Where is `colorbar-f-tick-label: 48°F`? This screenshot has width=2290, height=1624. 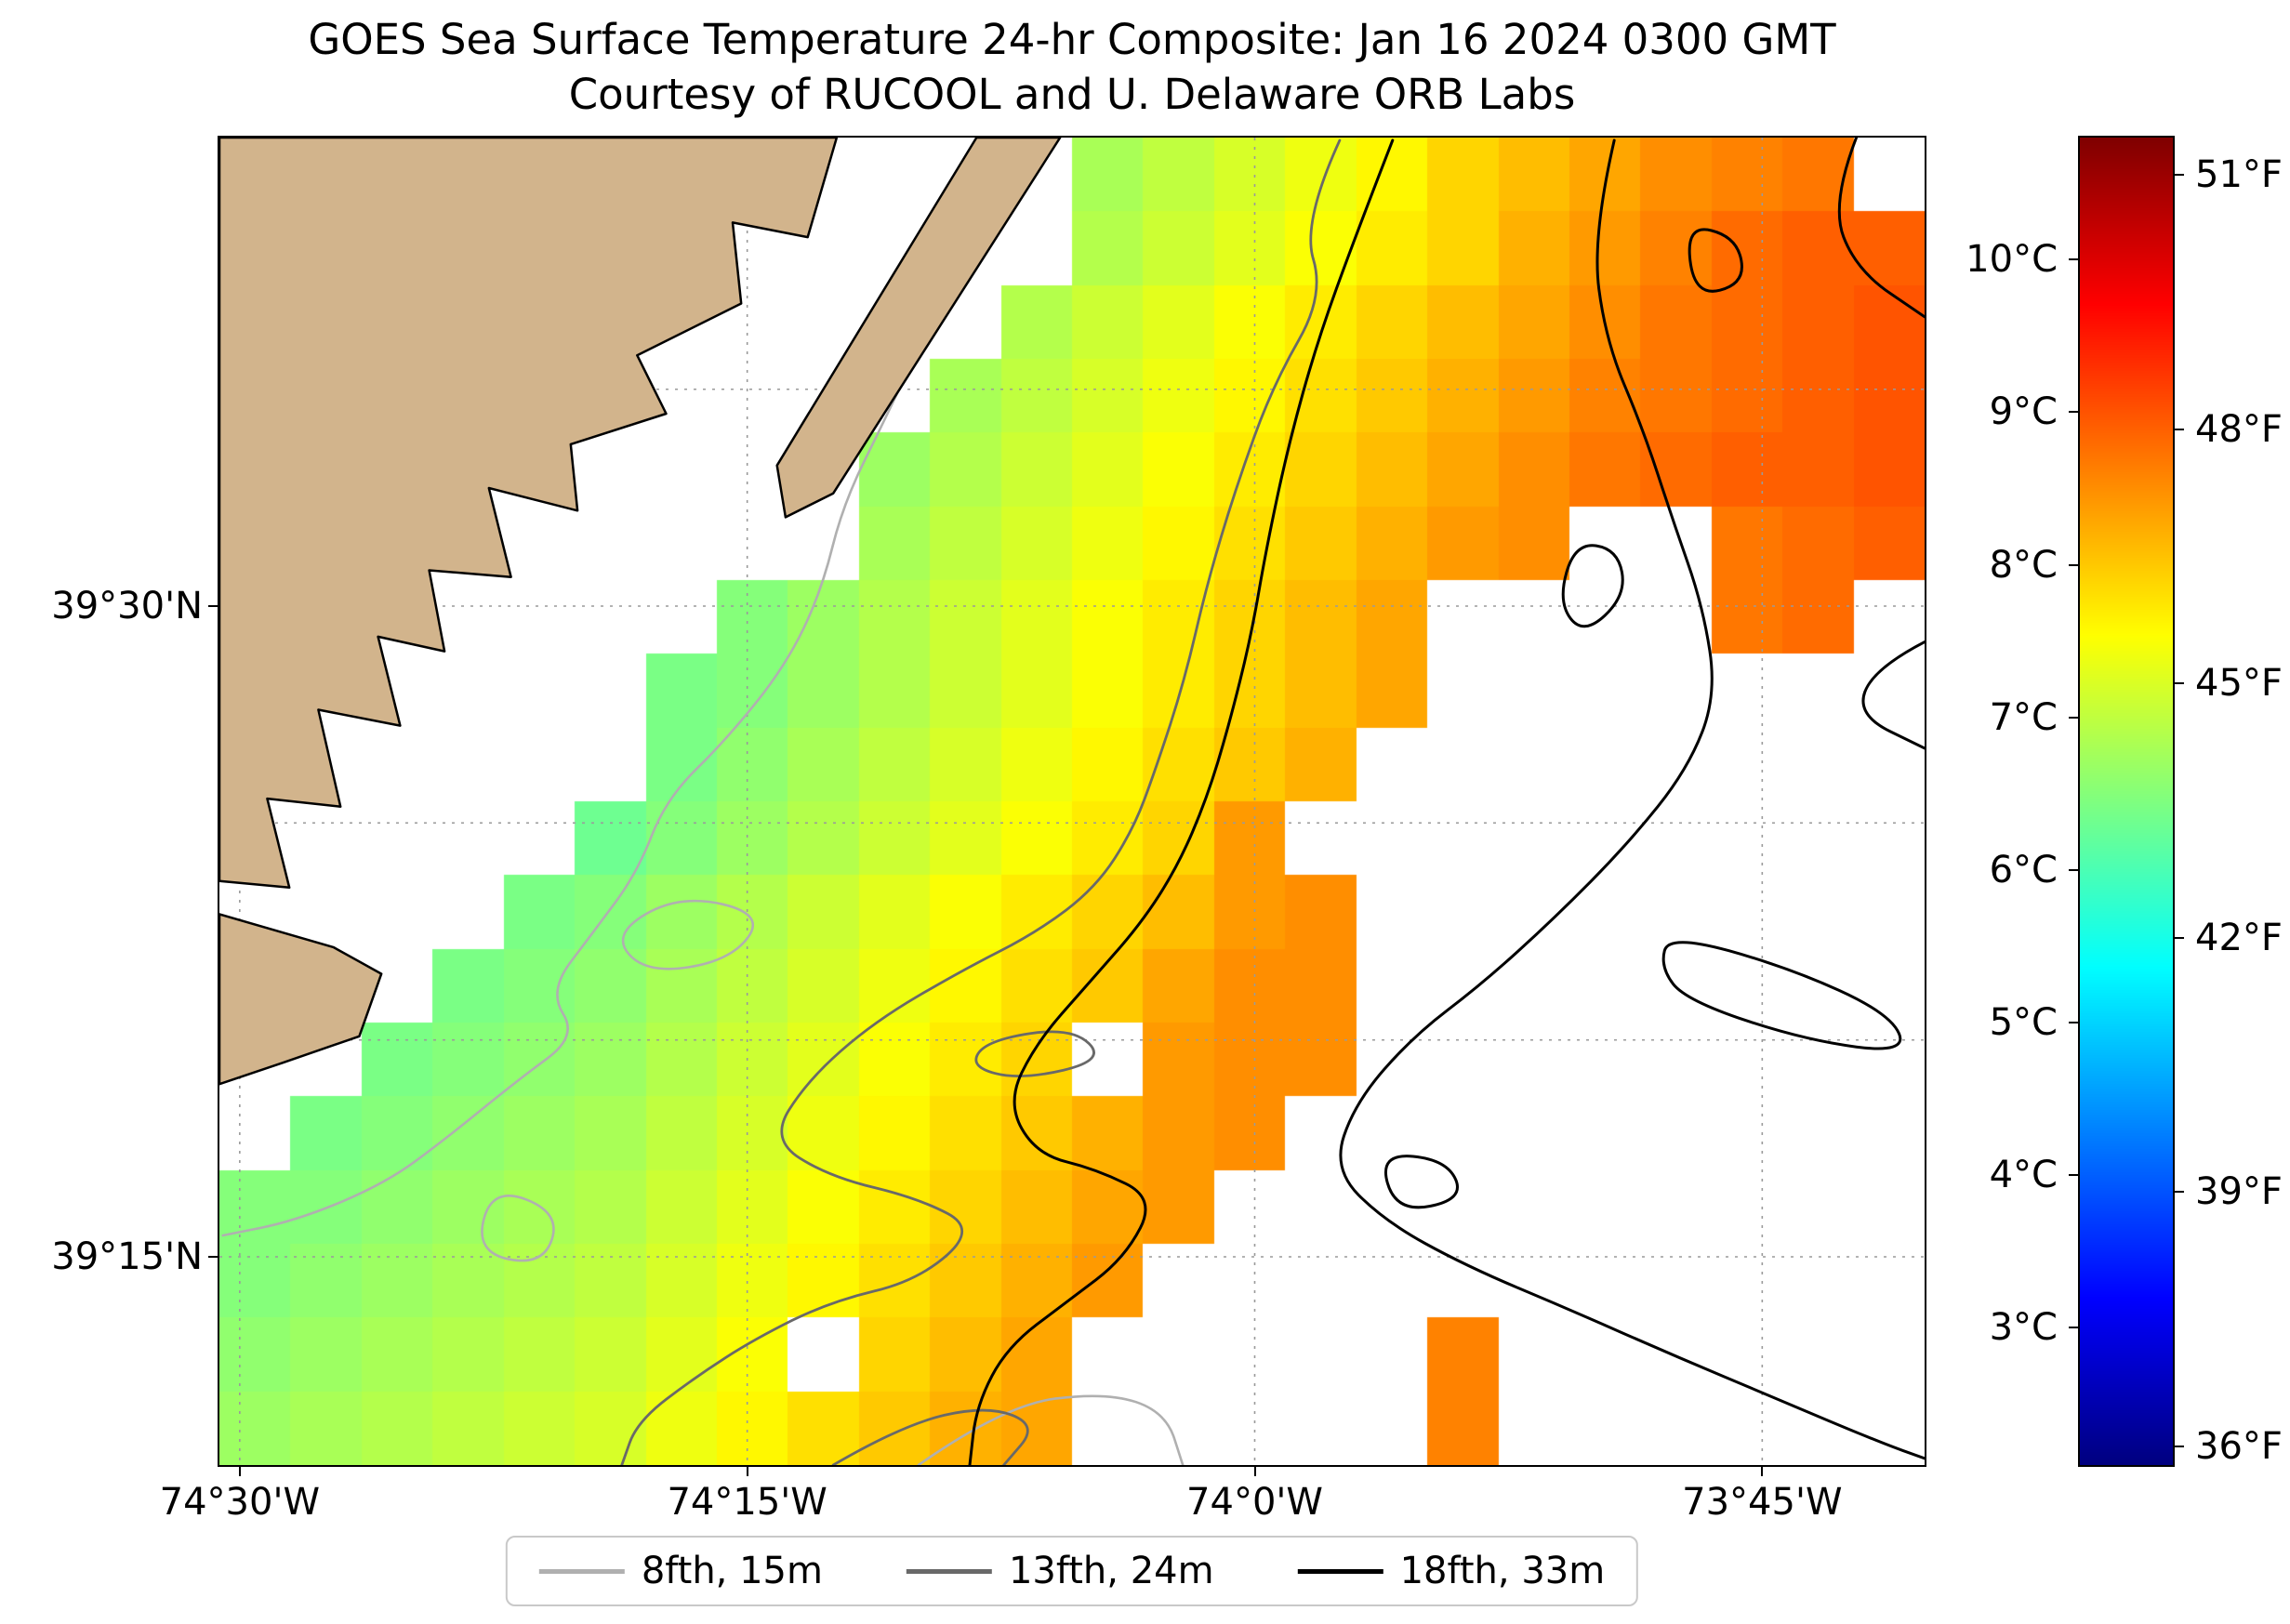 colorbar-f-tick-label: 48°F is located at coordinates (2239, 429).